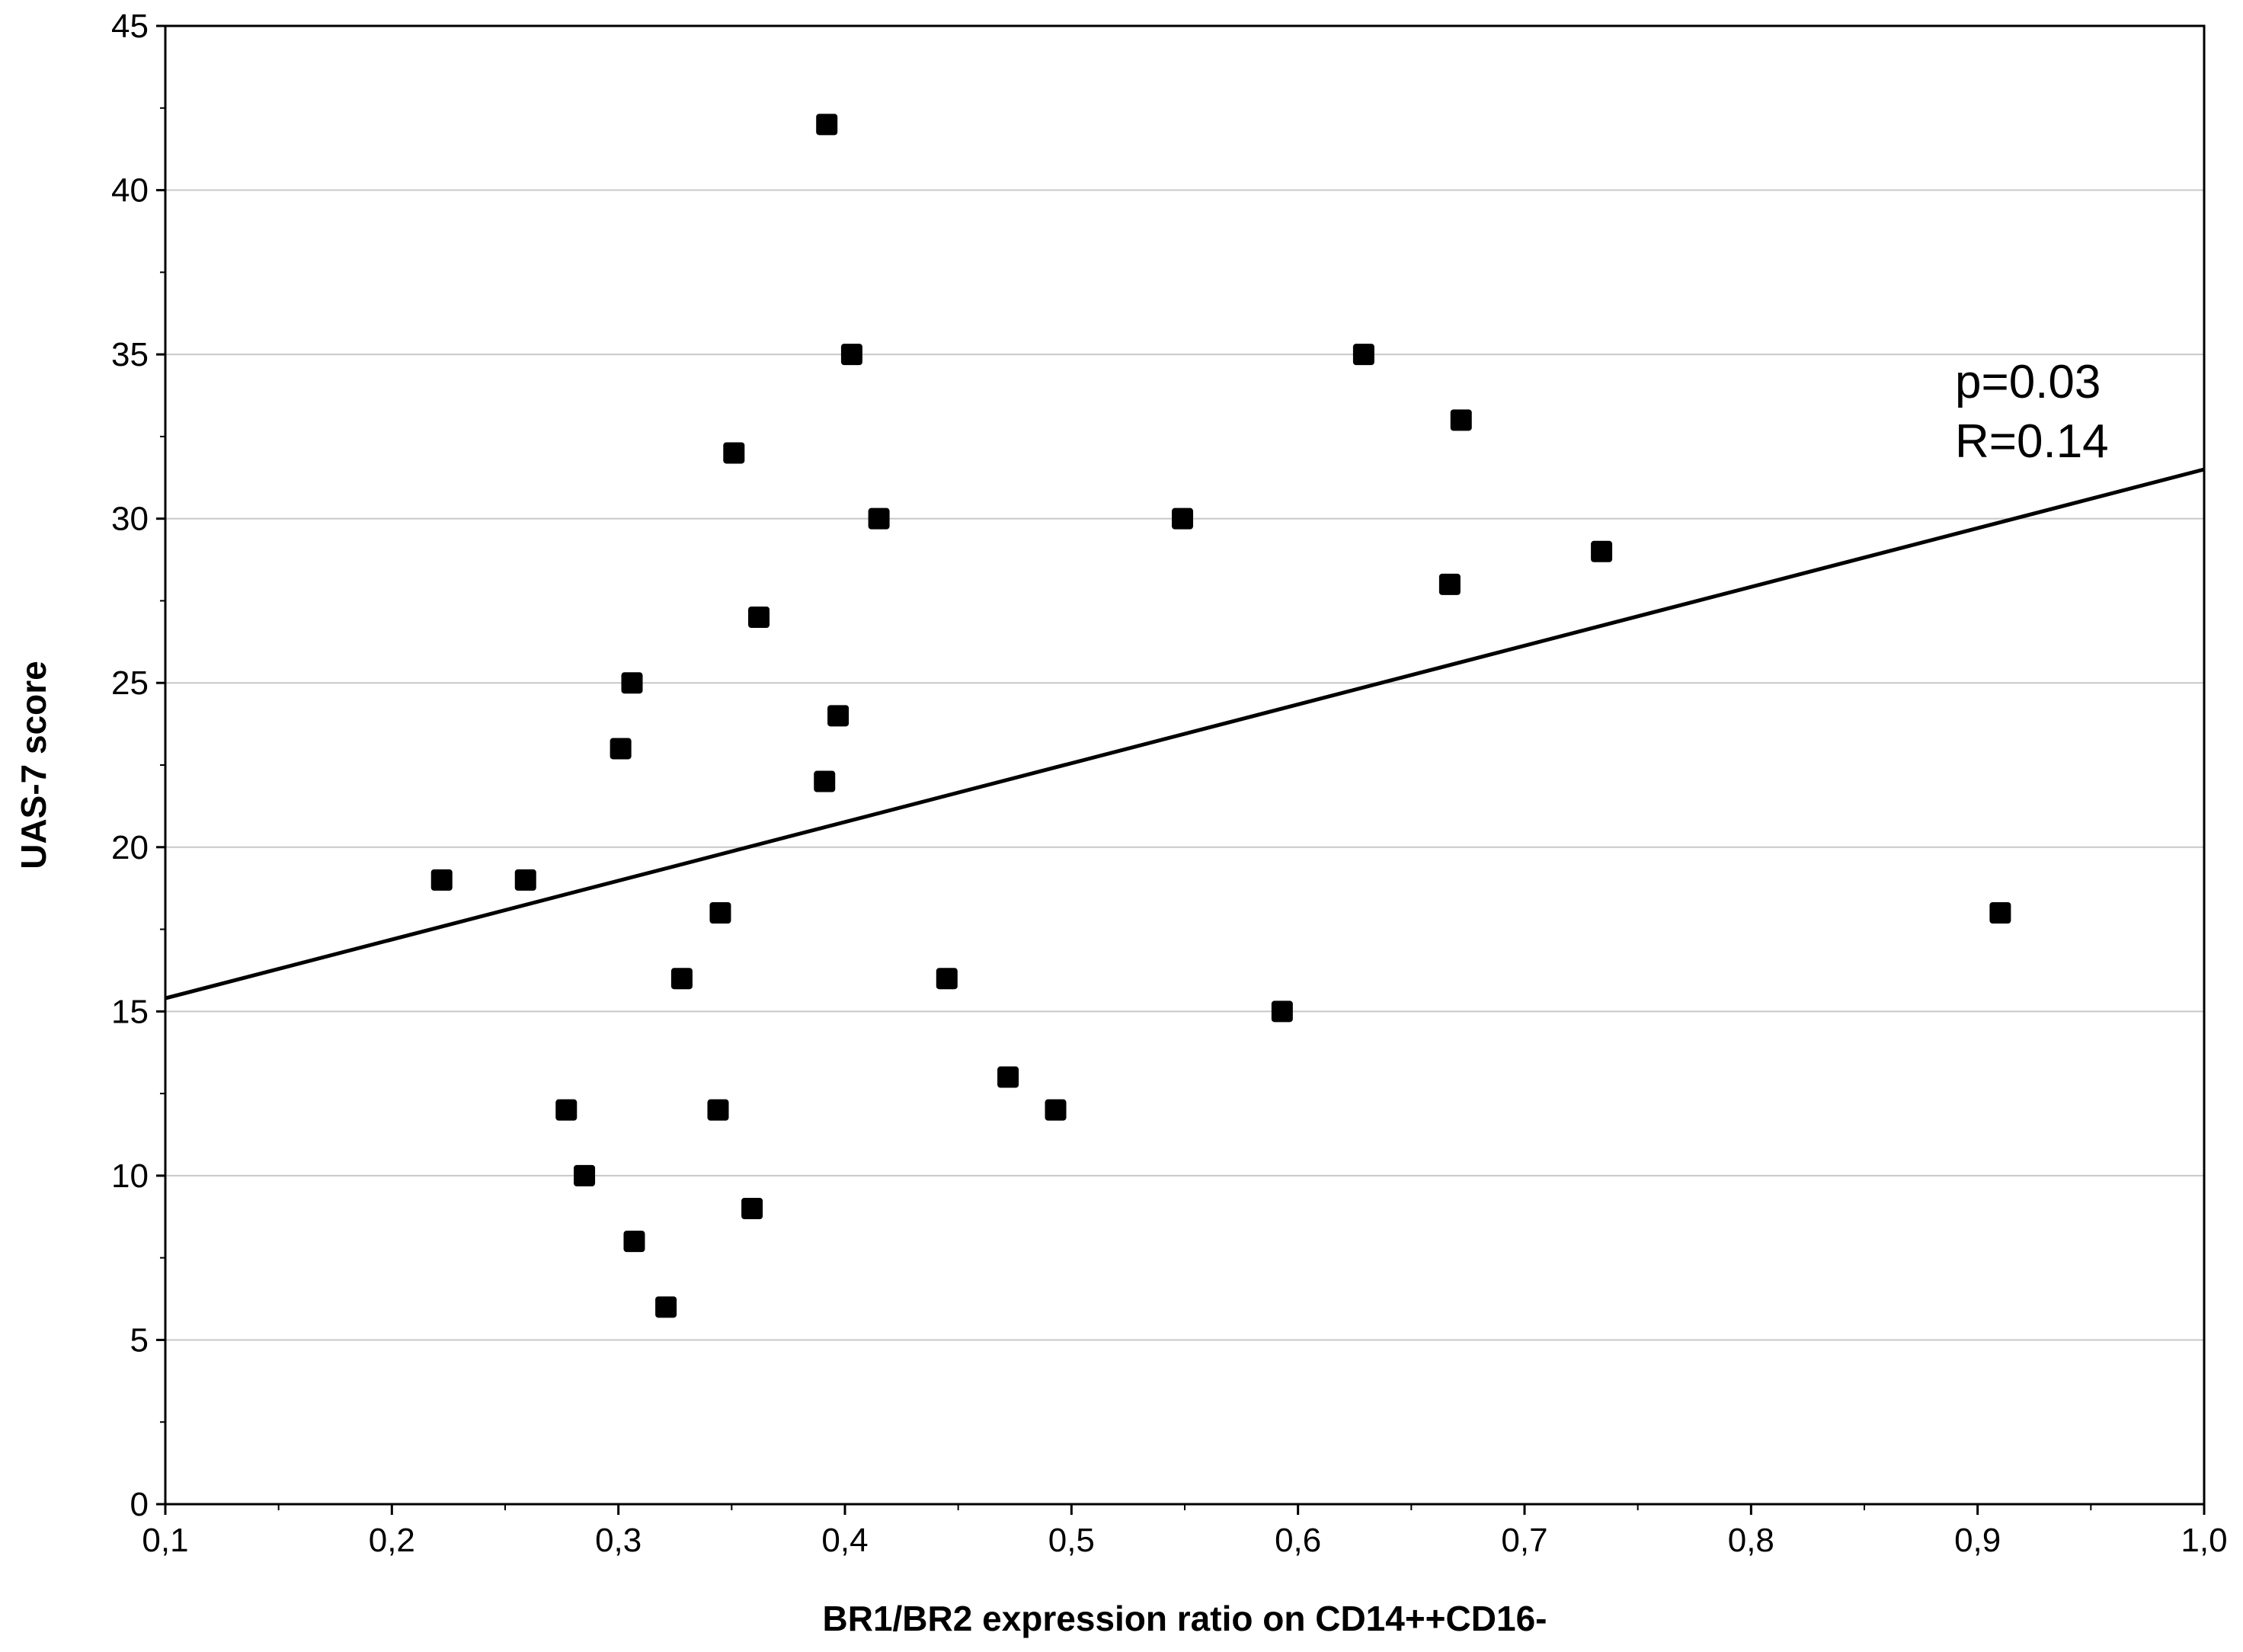  I want to click on y-tick-label: 45, so click(130, 26).